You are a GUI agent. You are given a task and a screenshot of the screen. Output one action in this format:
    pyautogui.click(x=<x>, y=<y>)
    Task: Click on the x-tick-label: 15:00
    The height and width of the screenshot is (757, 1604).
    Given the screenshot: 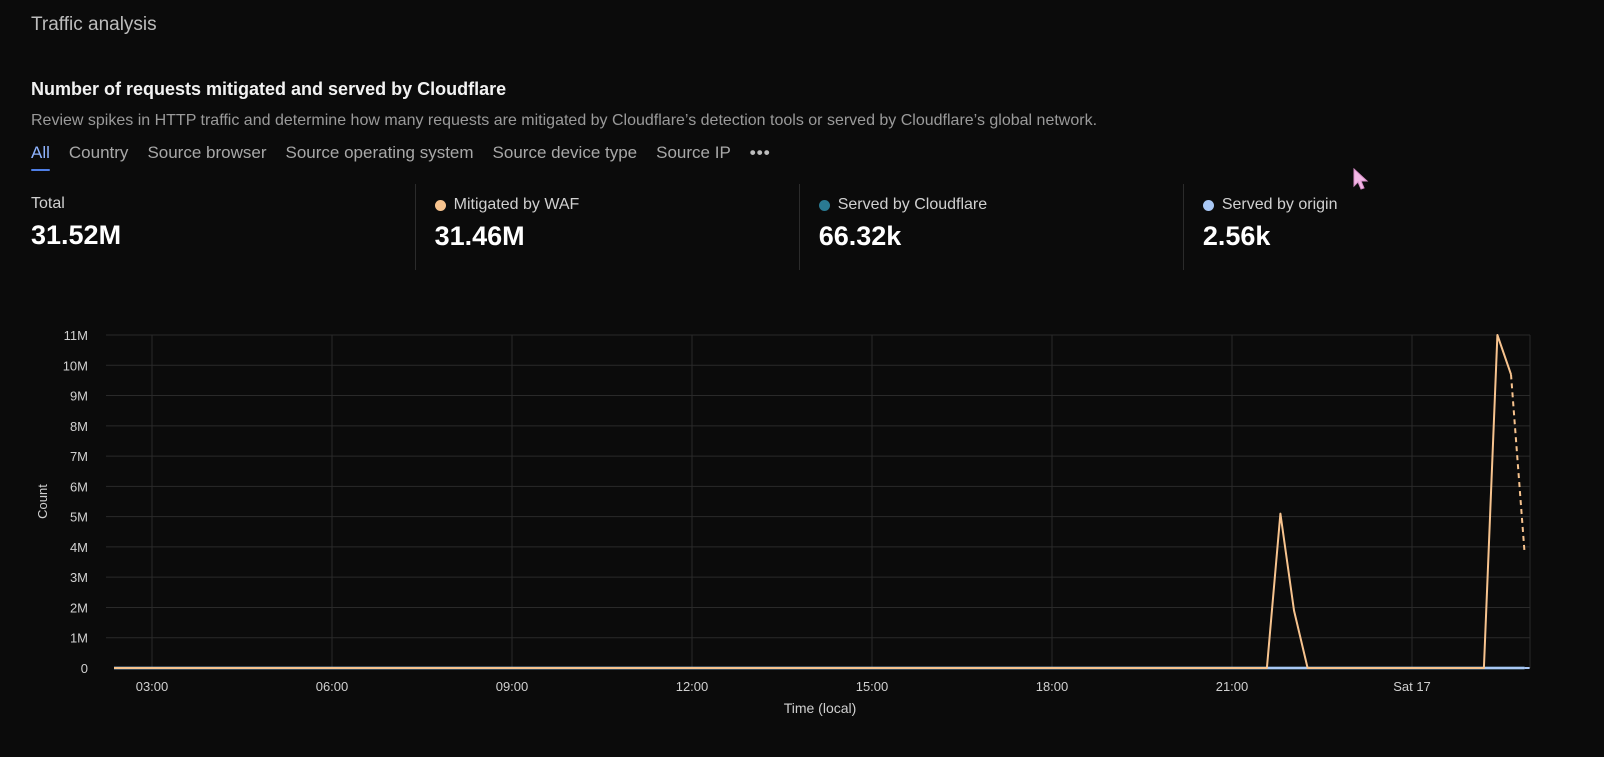 What is the action you would take?
    pyautogui.click(x=872, y=686)
    